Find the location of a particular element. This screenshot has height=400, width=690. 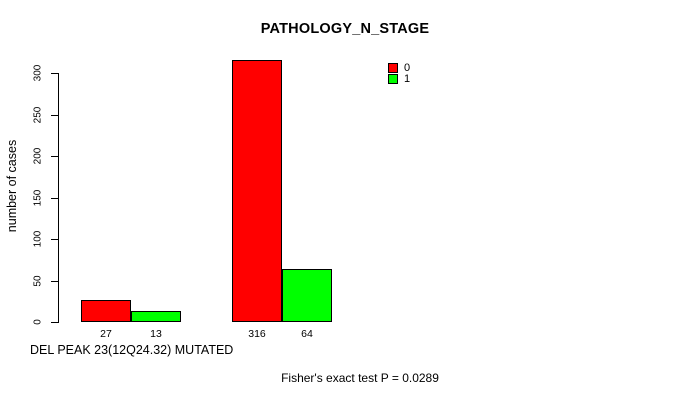

bar-value-label: 13 is located at coordinates (156, 334).